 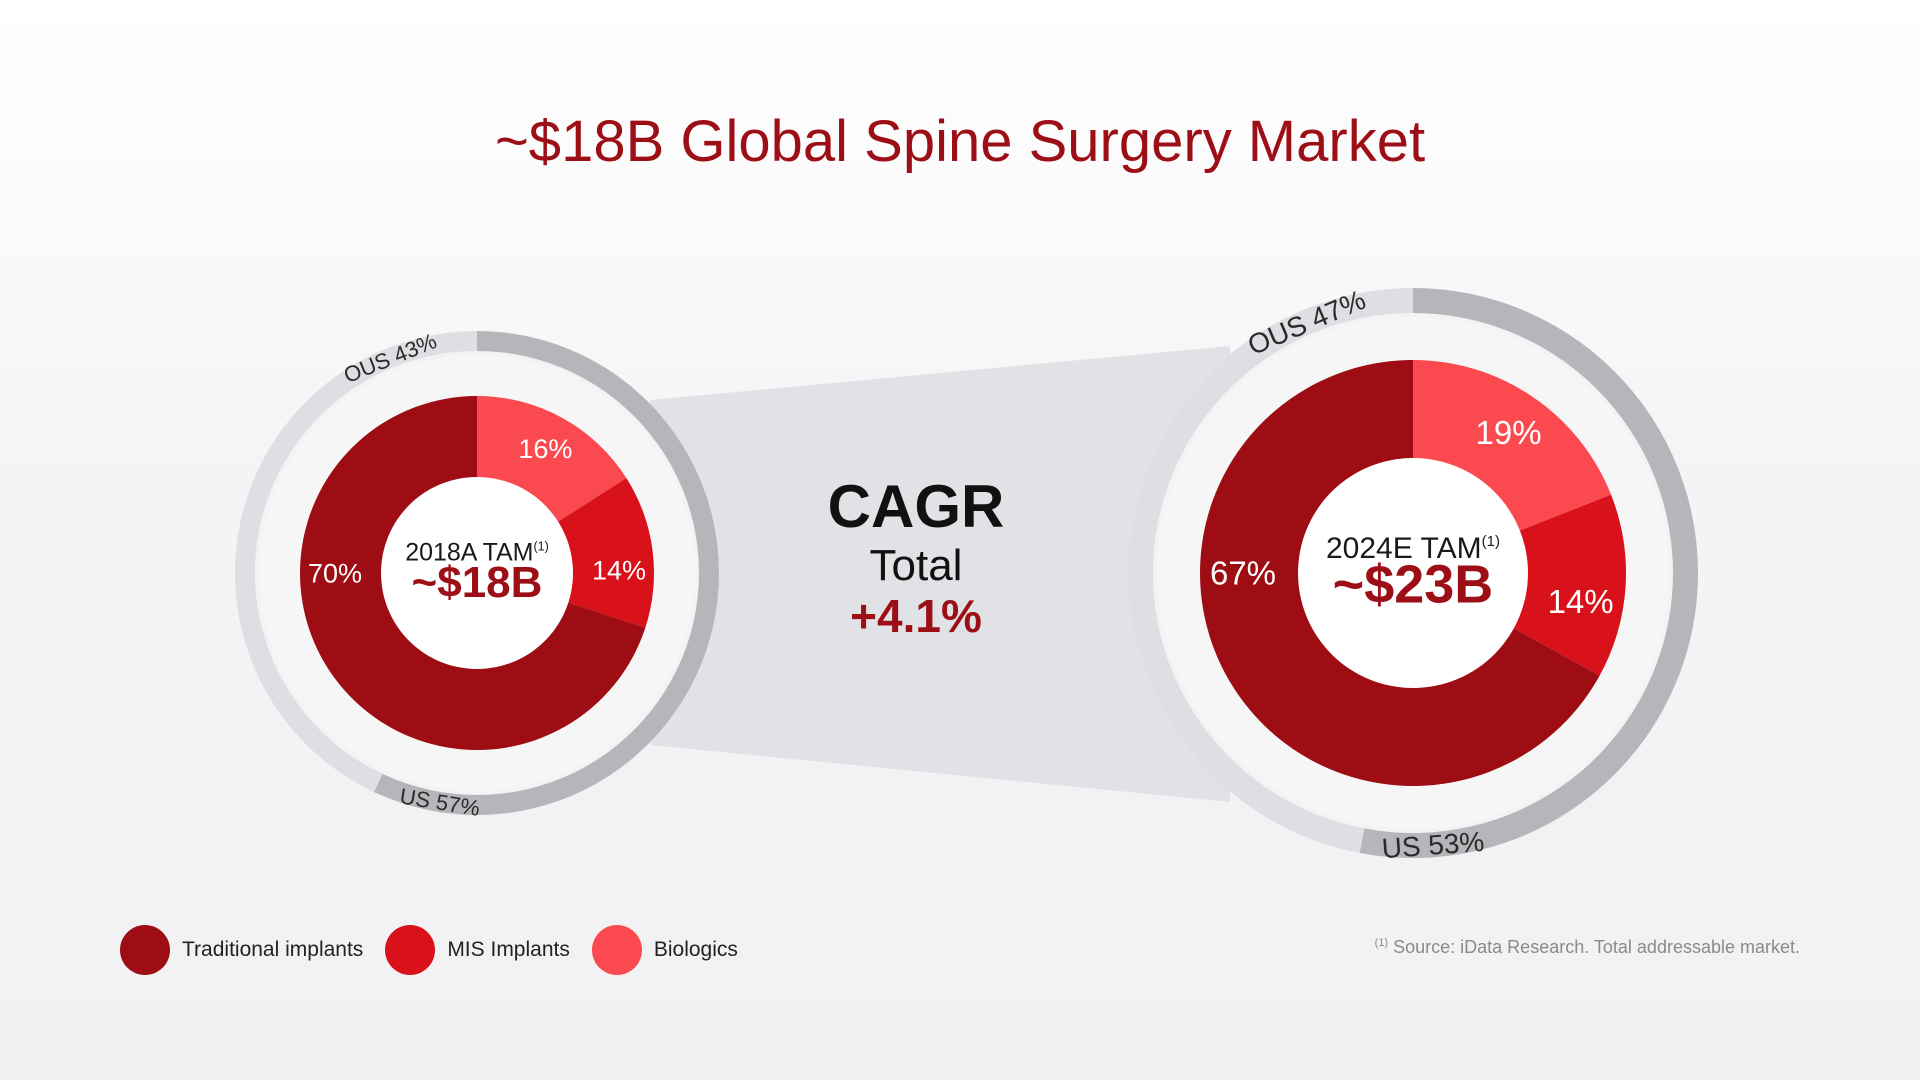 I want to click on cagr-value: +4.1%, so click(x=916, y=616).